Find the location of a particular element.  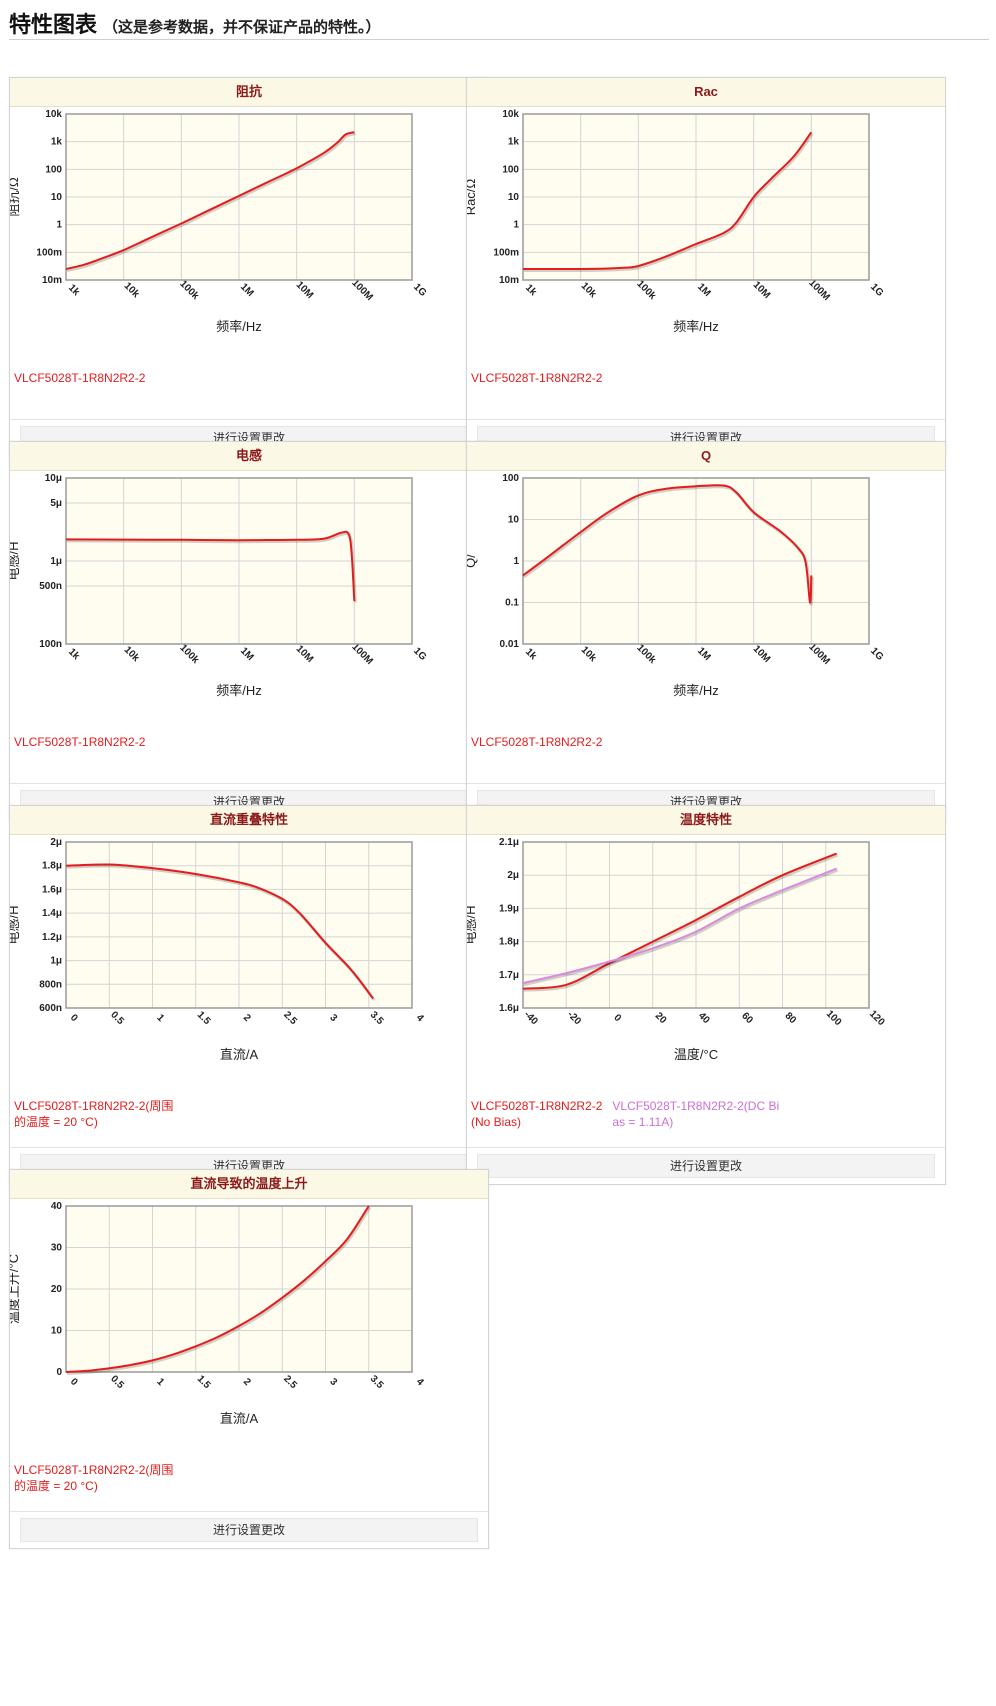

x-tick-label: 0.5 is located at coordinates (117, 1382).